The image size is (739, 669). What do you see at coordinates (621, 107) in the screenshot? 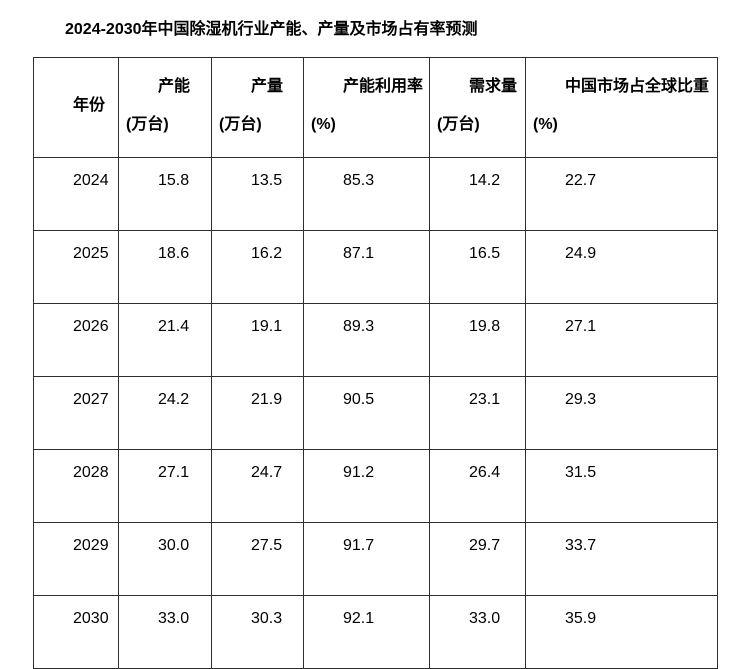
I see `header-global-share: 中国市场占全球比重 (%)` at bounding box center [621, 107].